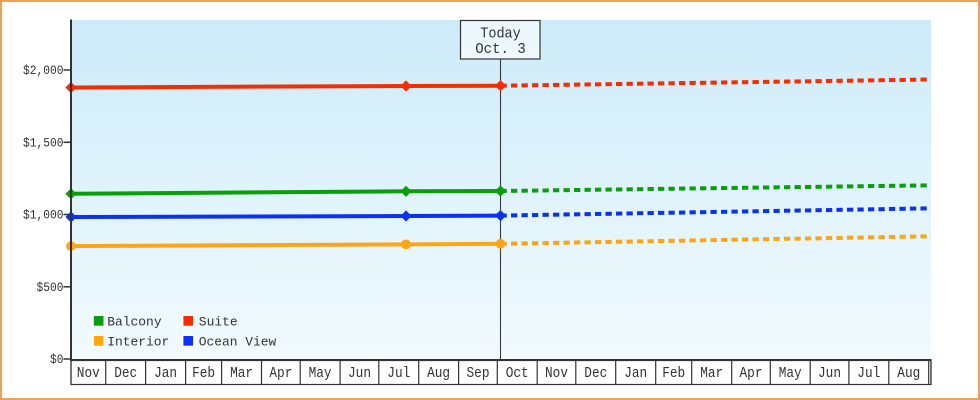 The height and width of the screenshot is (400, 980). I want to click on svg-text: $500, so click(50, 287).